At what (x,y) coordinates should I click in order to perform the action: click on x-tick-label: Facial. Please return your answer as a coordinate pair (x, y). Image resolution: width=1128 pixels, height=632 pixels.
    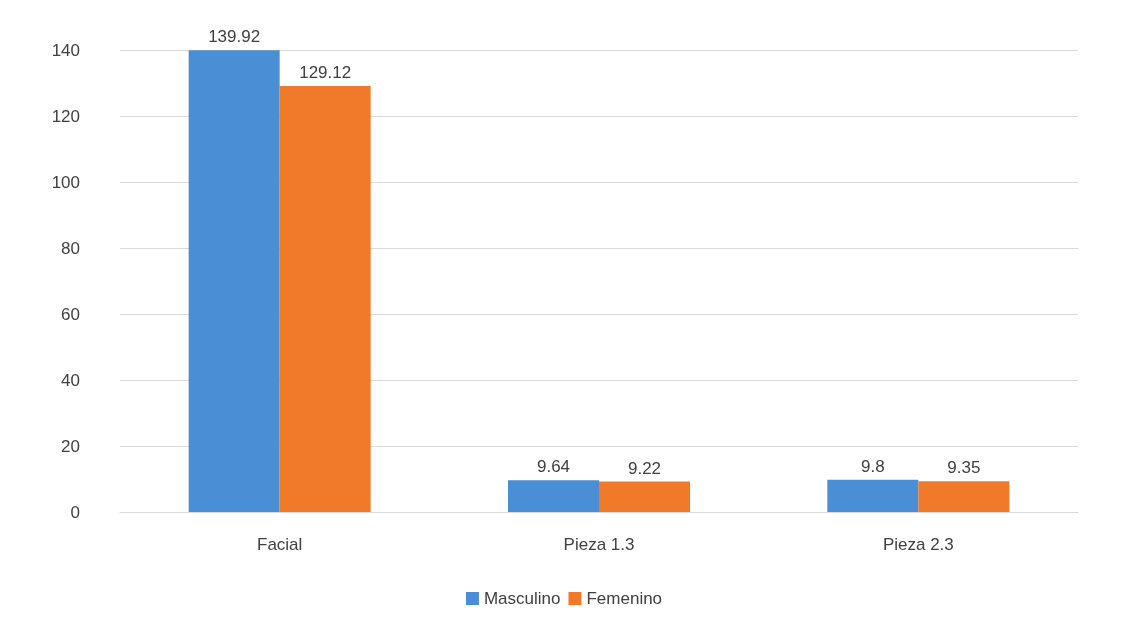
    Looking at the image, I should click on (279, 544).